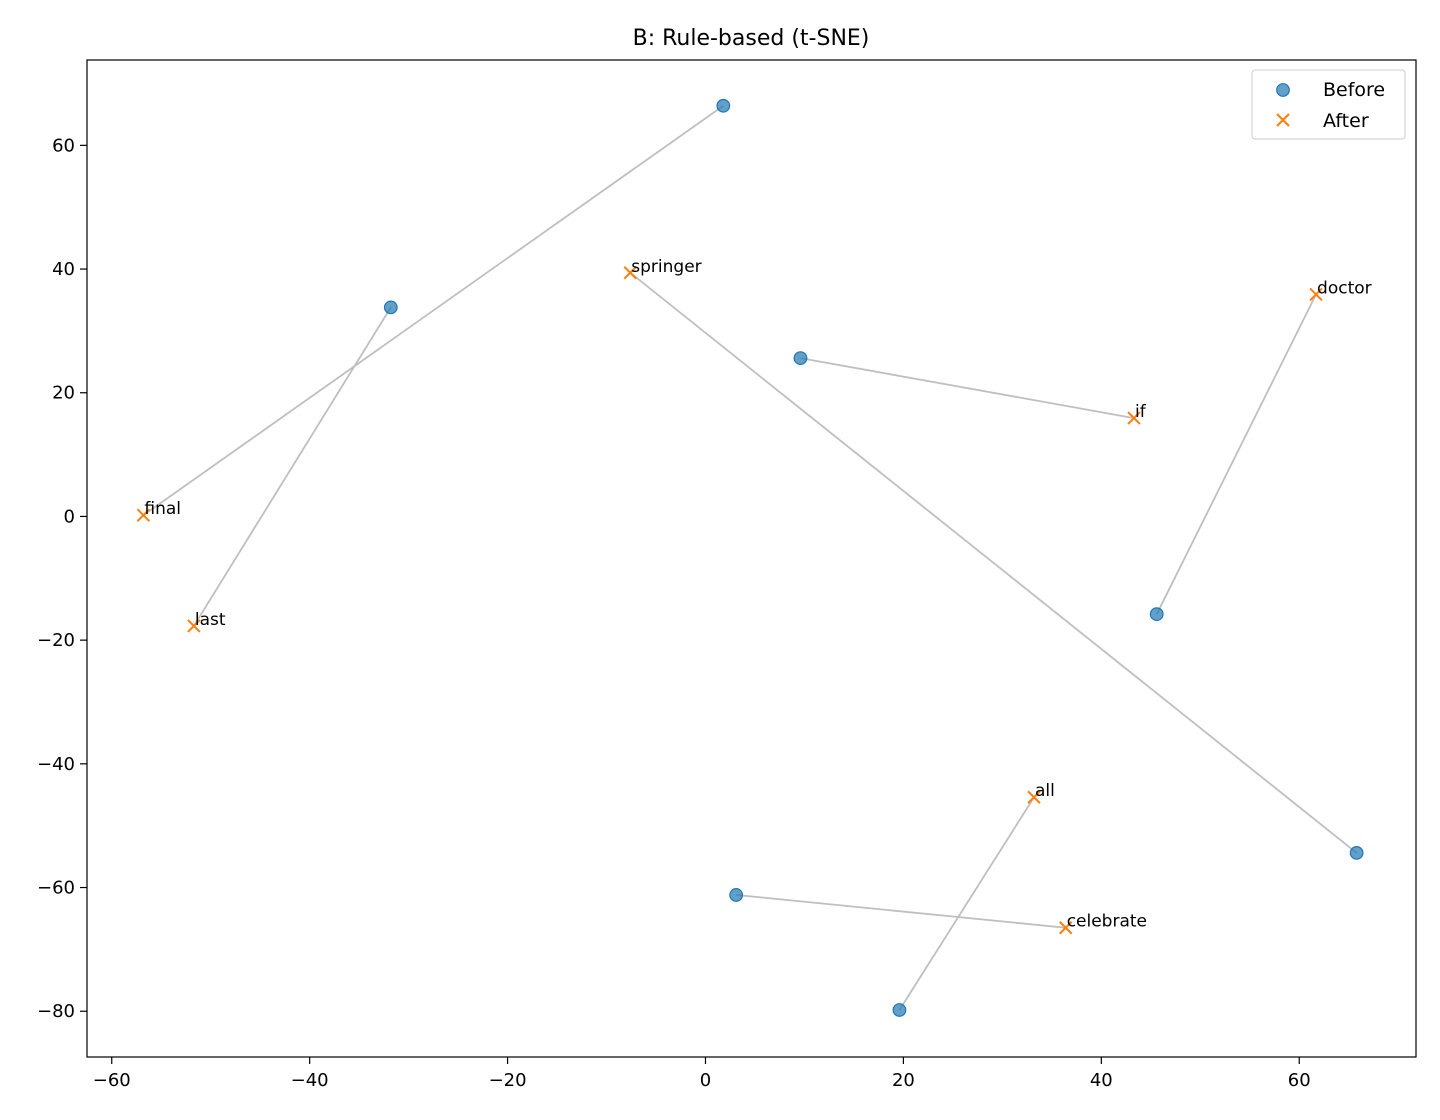  What do you see at coordinates (1107, 922) in the screenshot?
I see `point-label: celebrate` at bounding box center [1107, 922].